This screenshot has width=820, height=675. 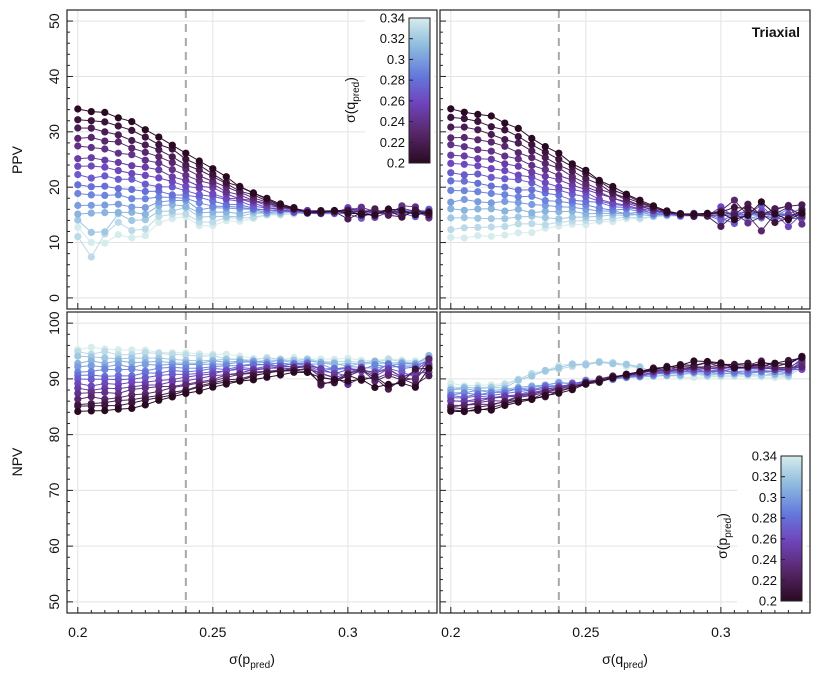 I want to click on x-tick-label-1: 0.25, so click(x=212, y=632).